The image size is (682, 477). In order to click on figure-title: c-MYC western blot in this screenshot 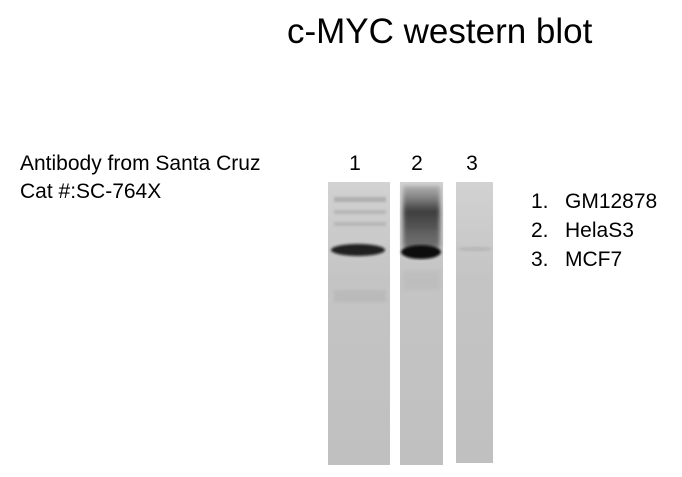, I will do `click(440, 31)`.